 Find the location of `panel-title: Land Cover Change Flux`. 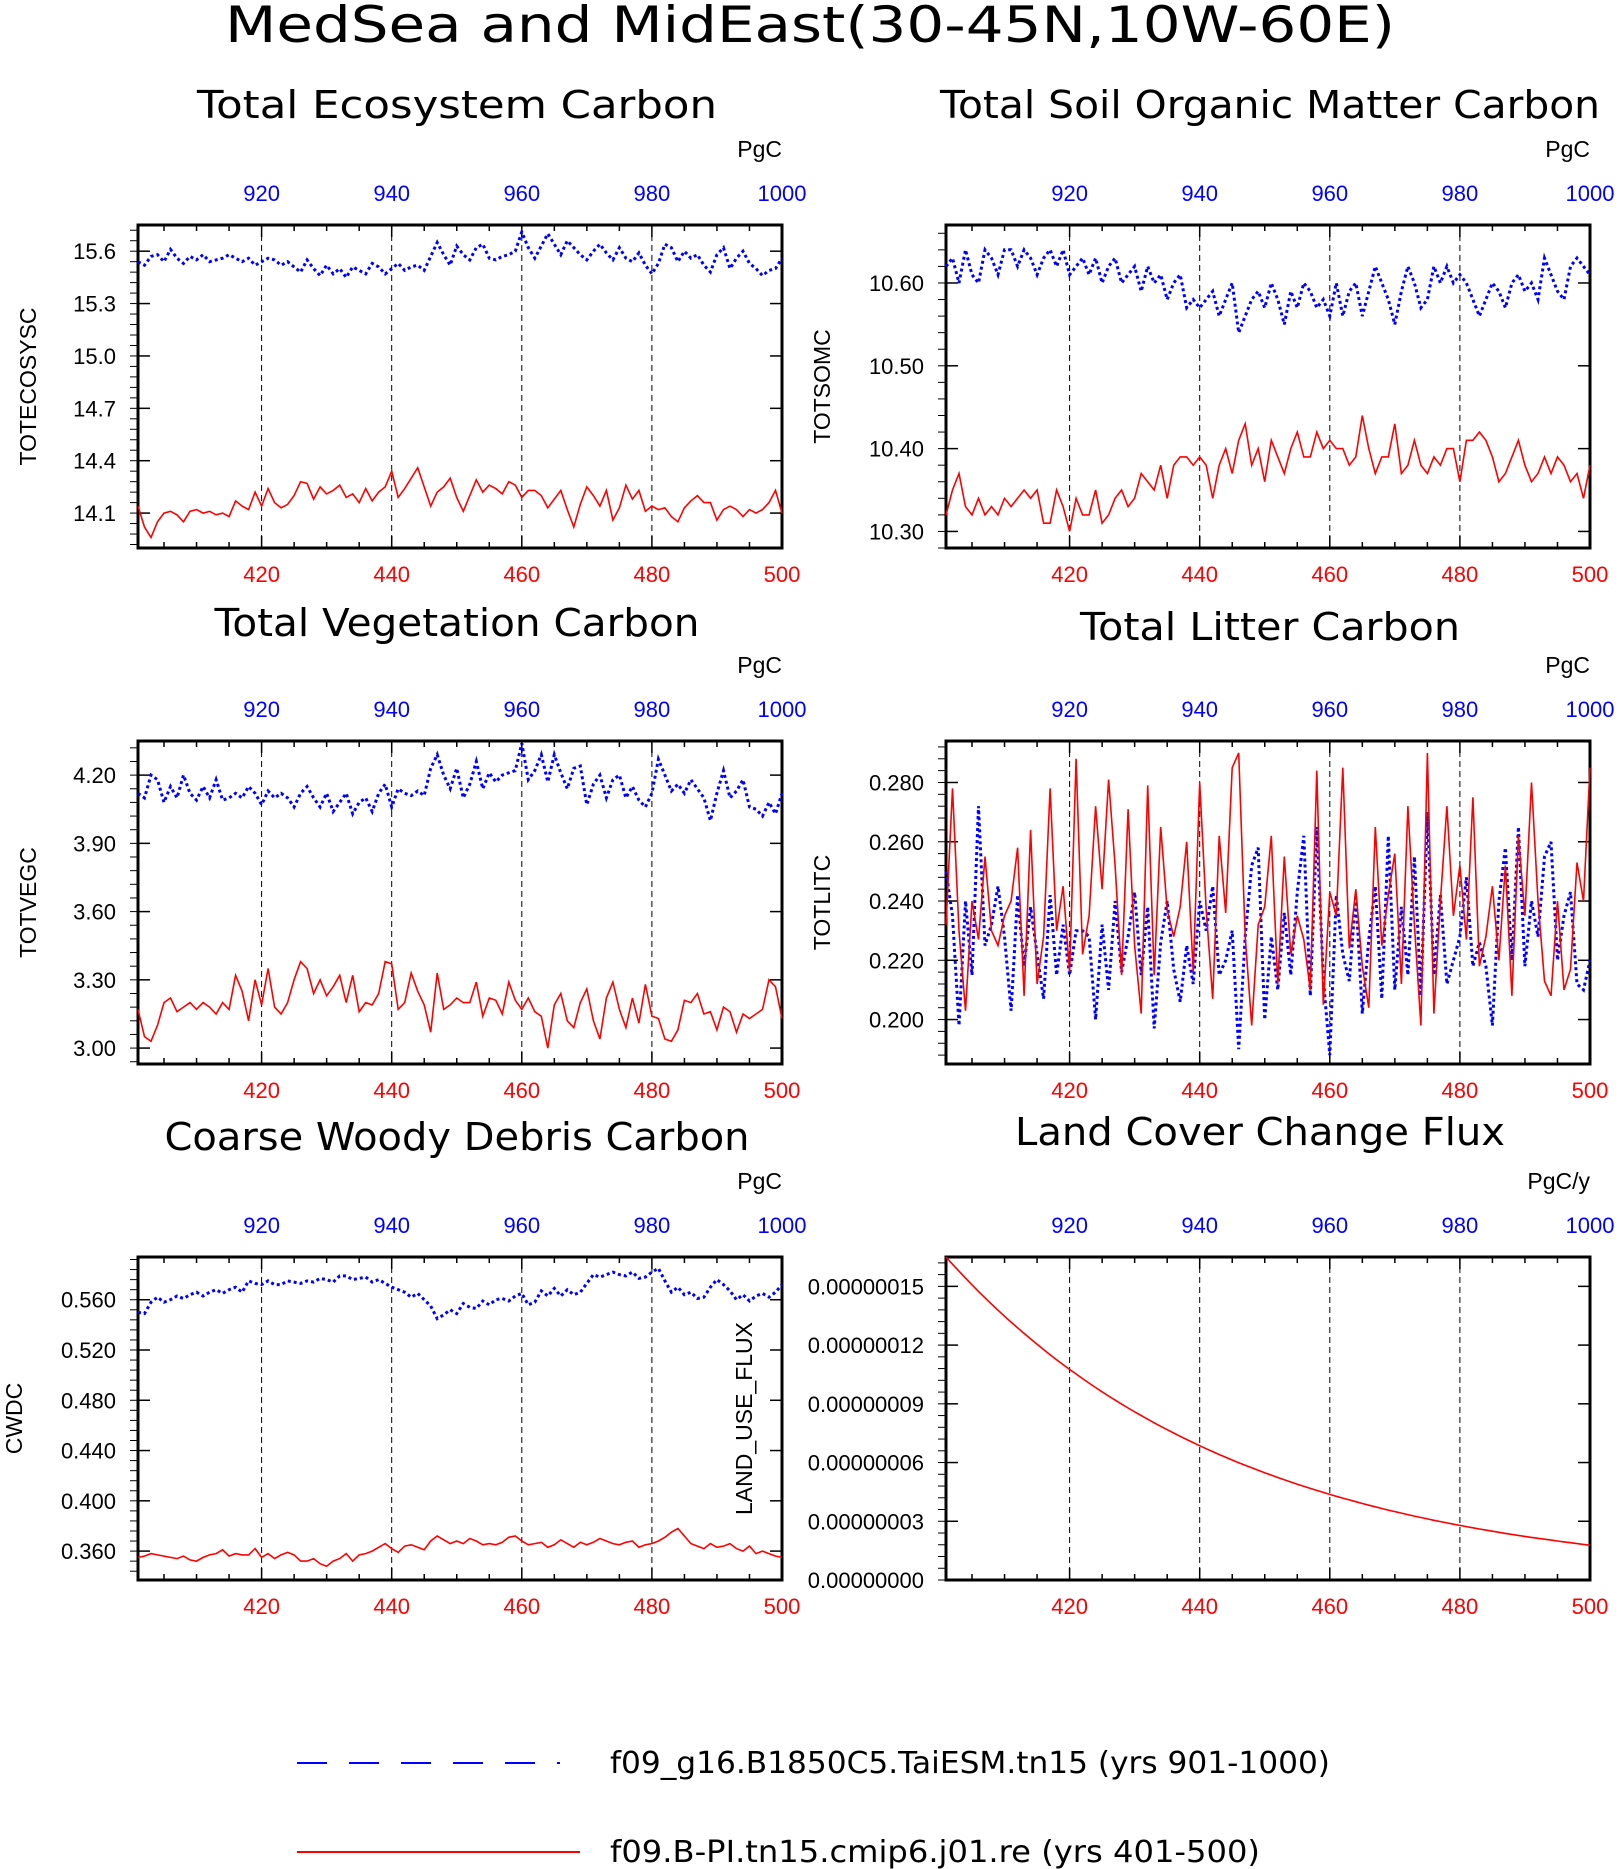

panel-title: Land Cover Change Flux is located at coordinates (1260, 1132).